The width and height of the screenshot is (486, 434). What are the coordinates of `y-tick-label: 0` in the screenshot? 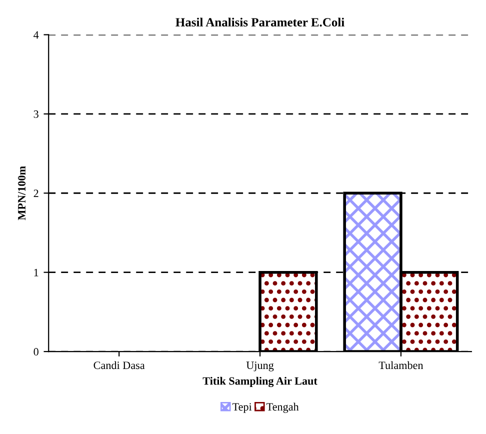 It's located at (36, 352).